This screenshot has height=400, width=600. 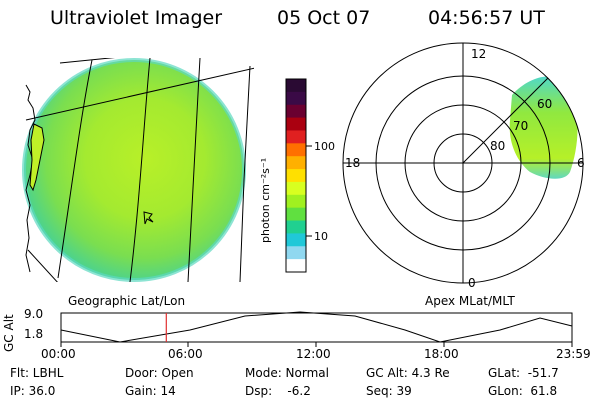 What do you see at coordinates (324, 18) in the screenshot?
I see `date-label: 05 Oct 07` at bounding box center [324, 18].